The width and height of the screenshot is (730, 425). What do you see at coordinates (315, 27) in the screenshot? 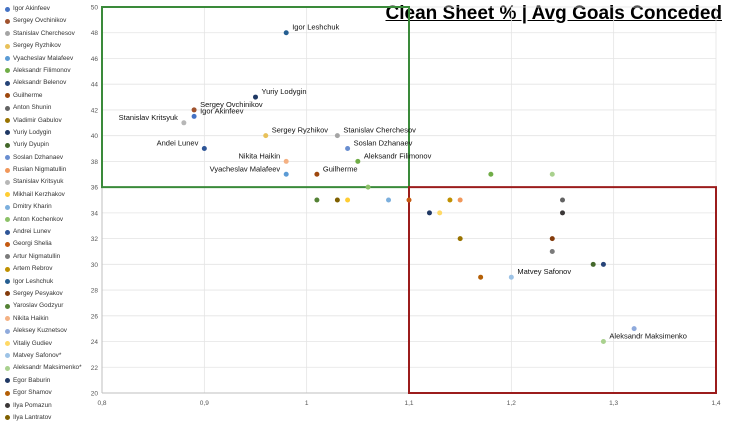
I see `data-label: Igor Leshchuk` at bounding box center [315, 27].